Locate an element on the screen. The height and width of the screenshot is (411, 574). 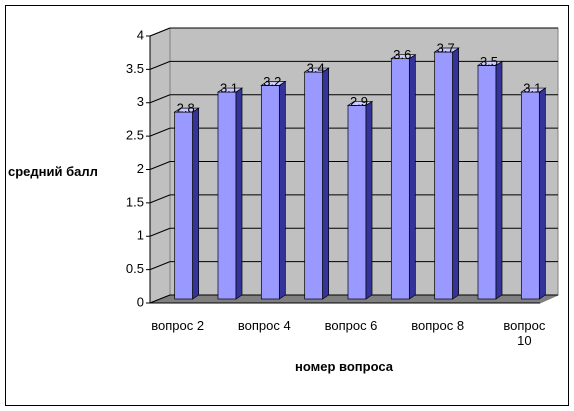
y-tick-label: 1 is located at coordinates (140, 235).